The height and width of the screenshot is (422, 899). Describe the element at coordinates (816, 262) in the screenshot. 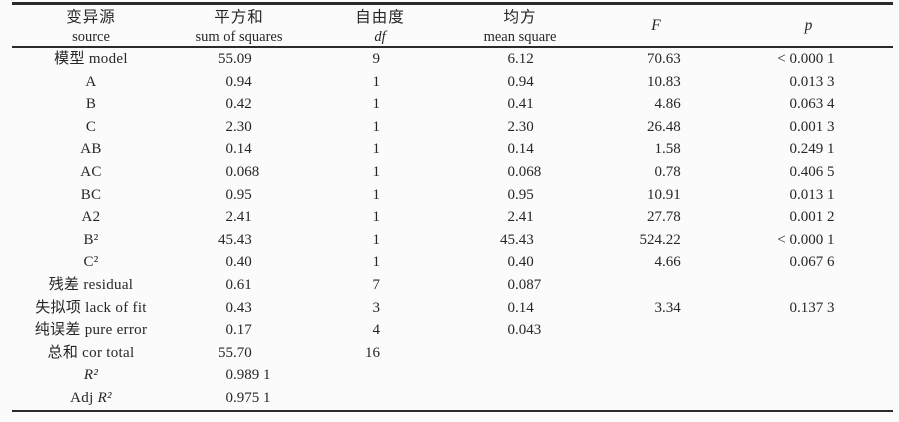

I see `cell-frac-part: .067 6` at that location.